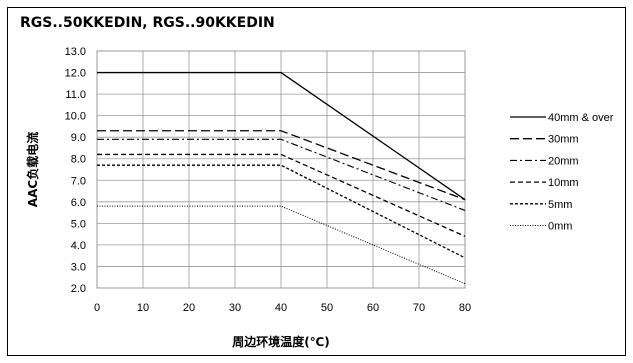  I want to click on legend-label: 30mm, so click(563, 140).